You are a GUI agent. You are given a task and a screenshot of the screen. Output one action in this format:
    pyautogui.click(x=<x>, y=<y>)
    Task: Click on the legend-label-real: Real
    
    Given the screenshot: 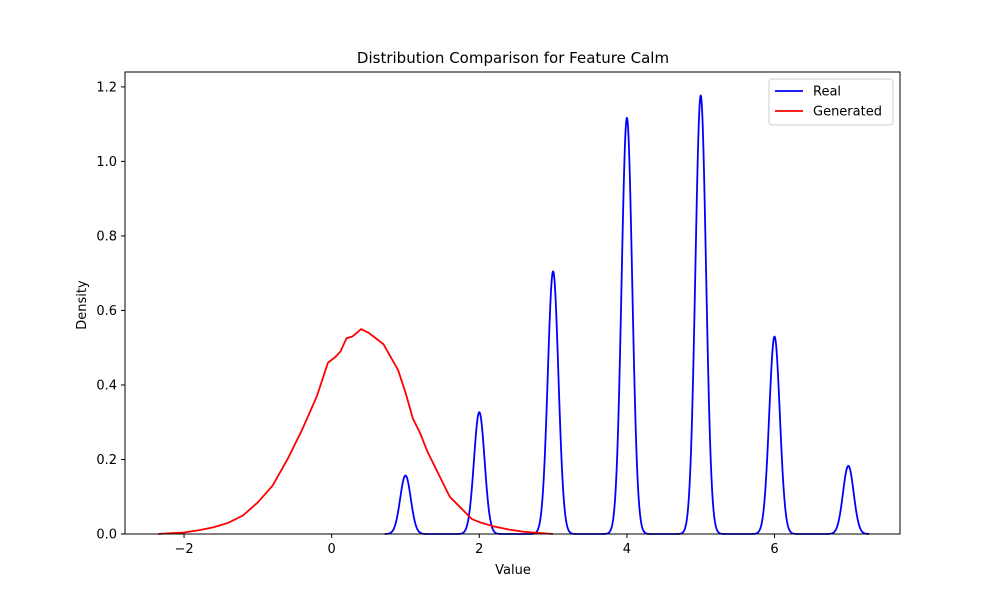 What is the action you would take?
    pyautogui.click(x=827, y=92)
    